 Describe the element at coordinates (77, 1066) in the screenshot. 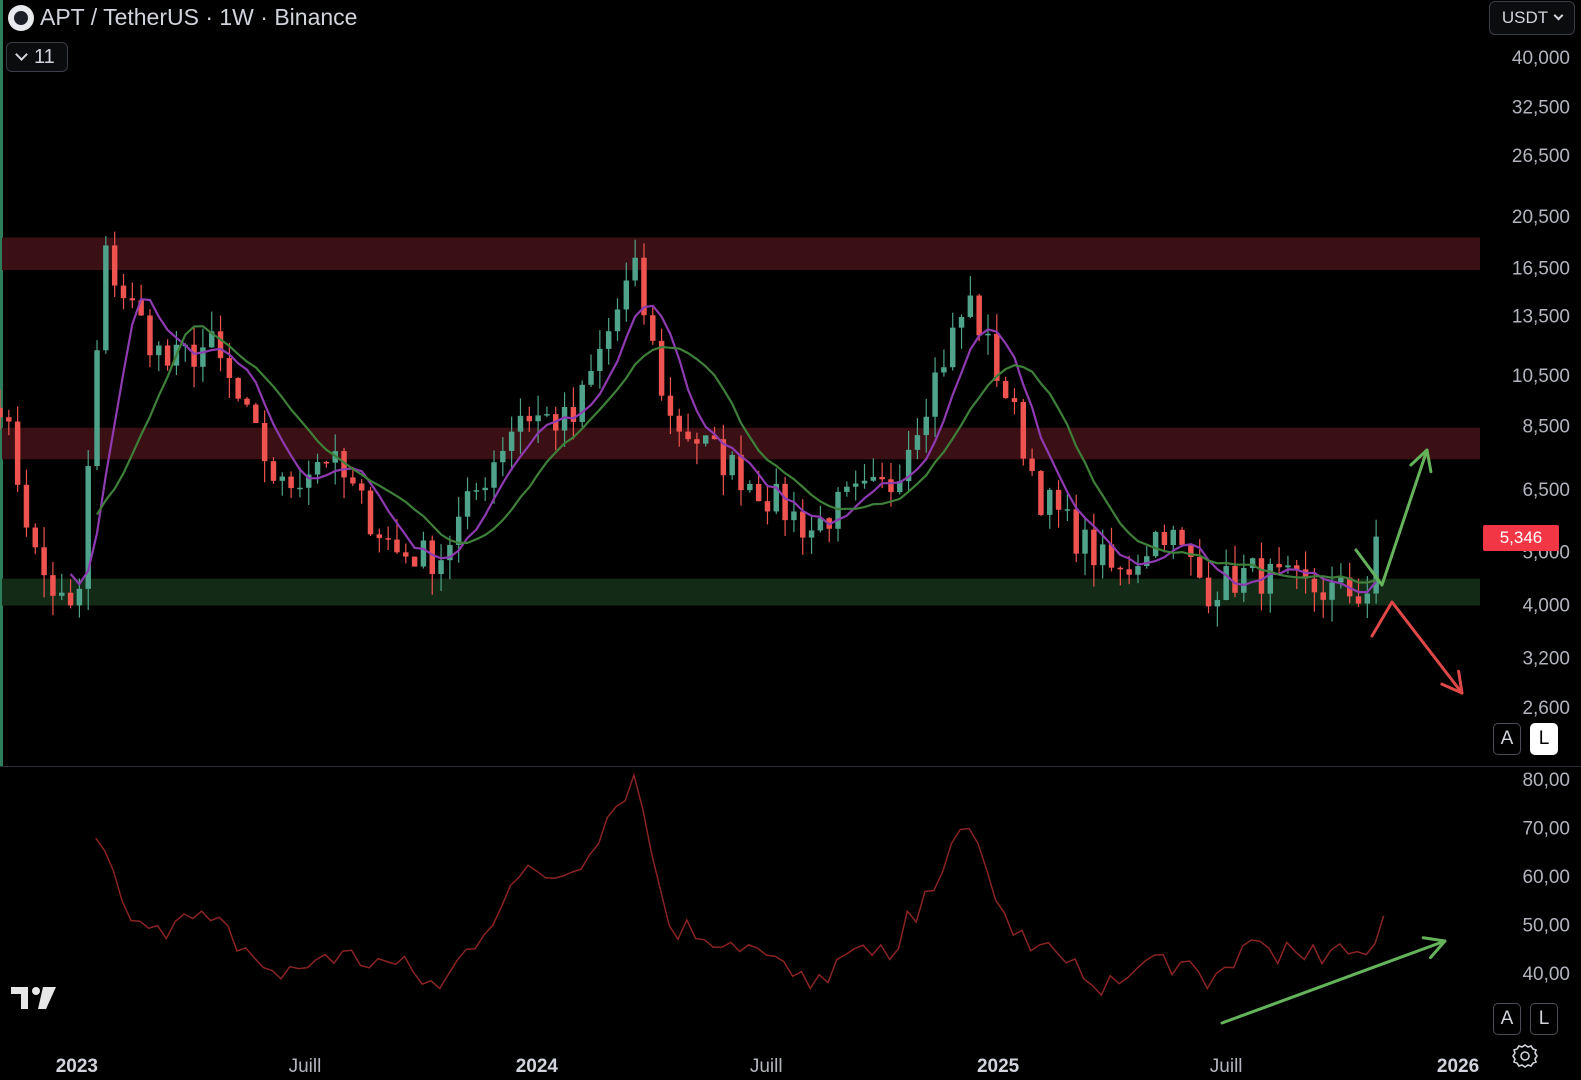

I see `time-tick-label: 2023` at that location.